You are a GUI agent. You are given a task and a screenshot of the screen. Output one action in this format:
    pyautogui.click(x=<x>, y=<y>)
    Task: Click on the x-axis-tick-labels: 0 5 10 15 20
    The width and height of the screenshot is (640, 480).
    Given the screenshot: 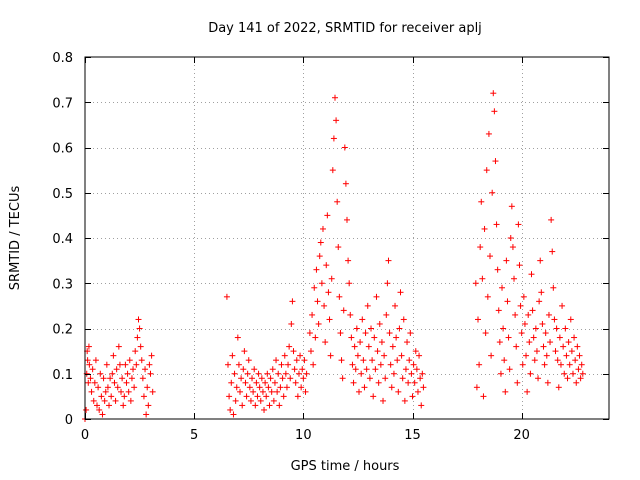 What is the action you would take?
    pyautogui.click(x=305, y=435)
    